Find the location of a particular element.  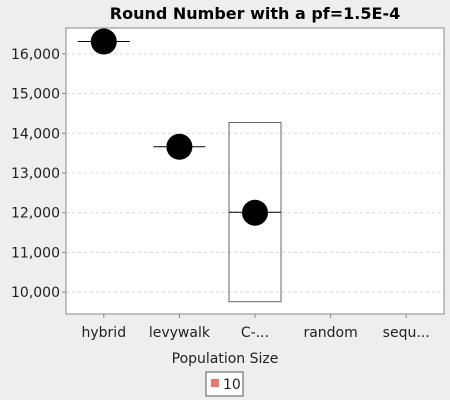

y-tick-label: 13,000 is located at coordinates (35, 174).